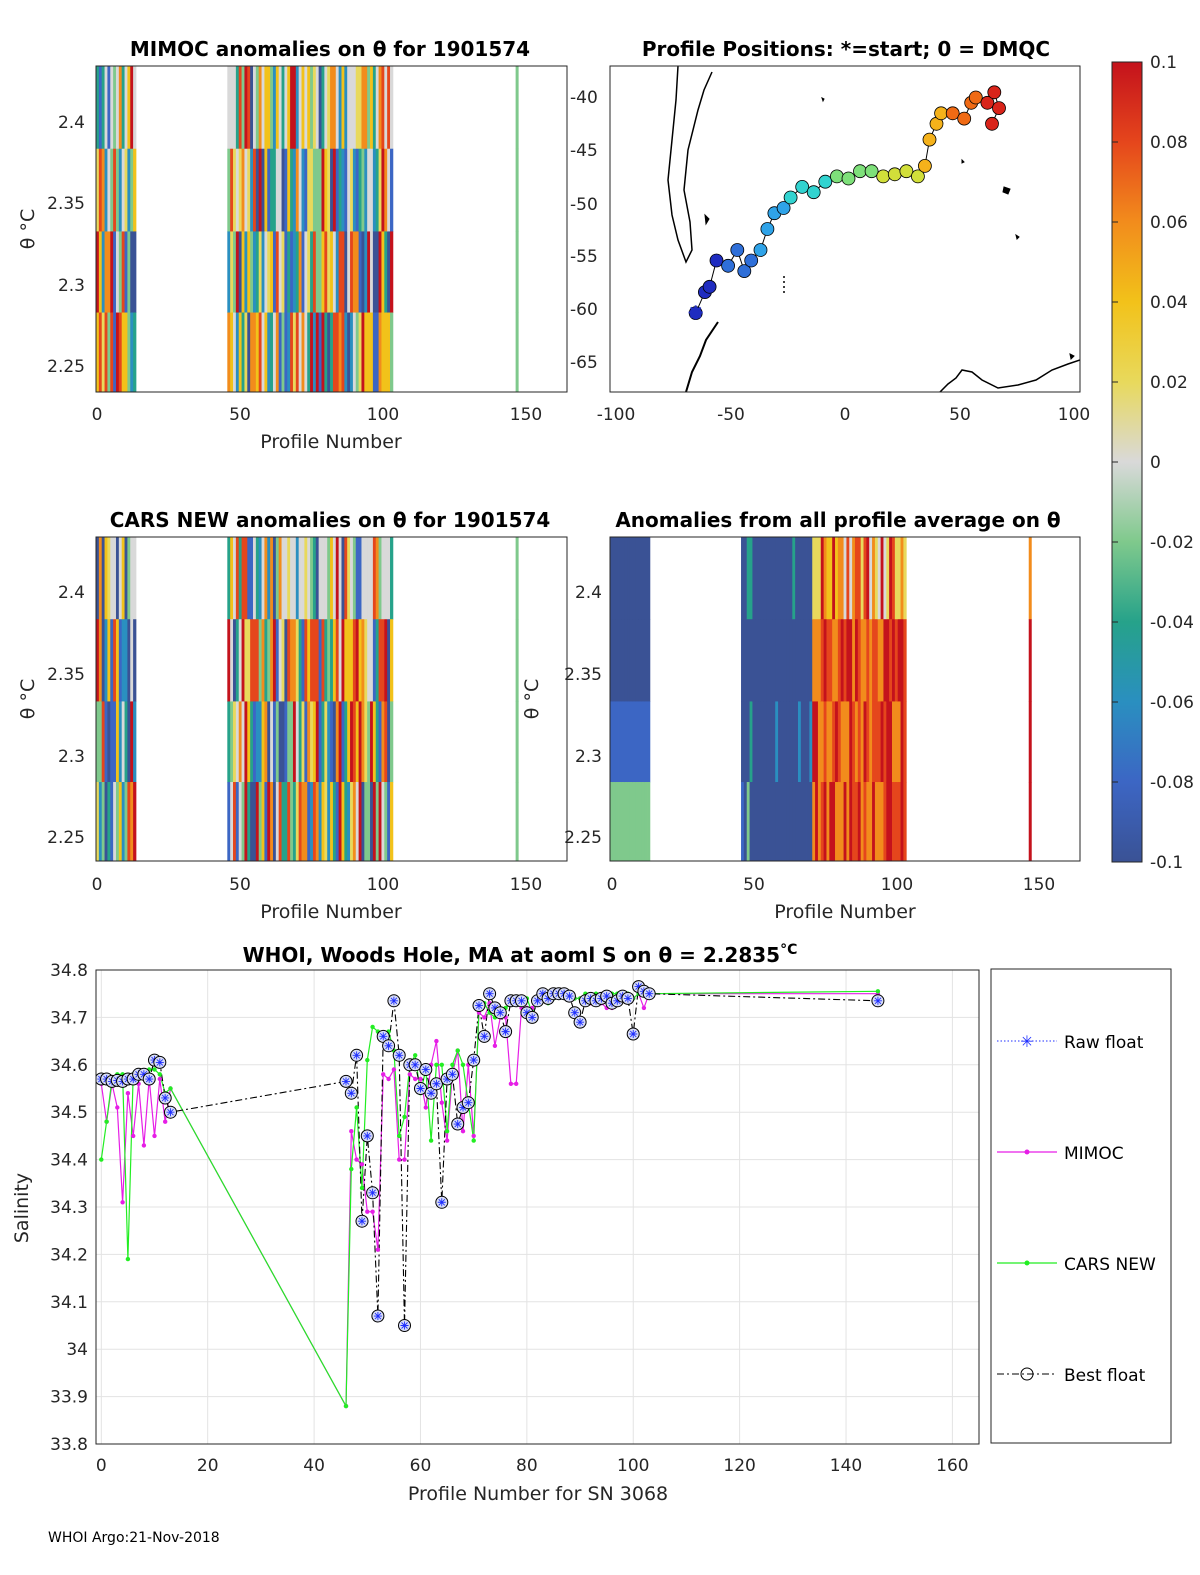 This screenshot has width=1200, height=1575. What do you see at coordinates (897, 885) in the screenshot?
I see `average-xtick: 100` at bounding box center [897, 885].